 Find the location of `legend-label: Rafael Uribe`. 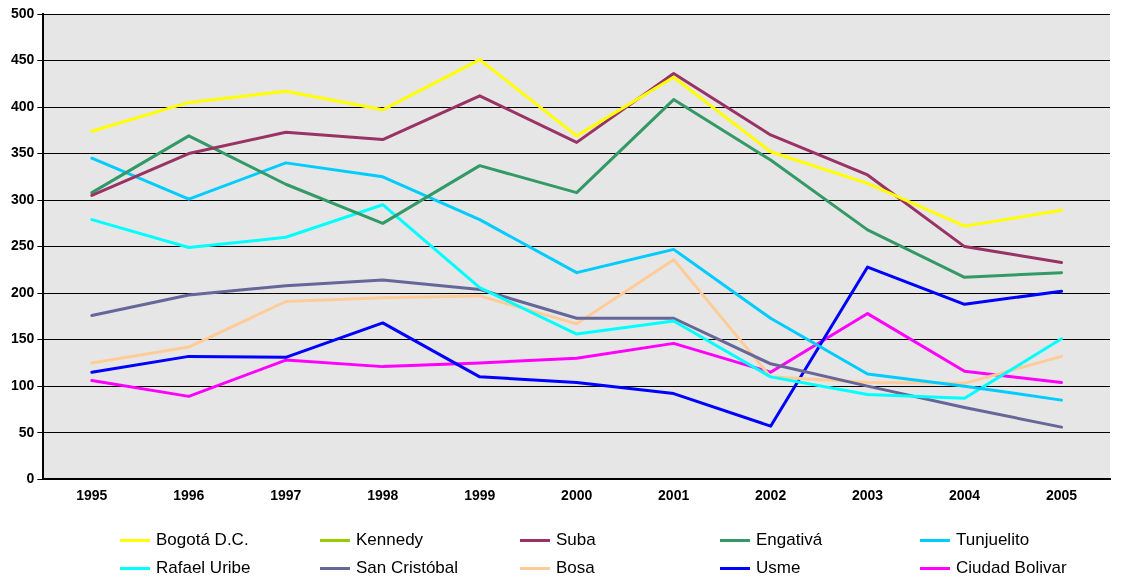

legend-label: Rafael Uribe is located at coordinates (203, 568).